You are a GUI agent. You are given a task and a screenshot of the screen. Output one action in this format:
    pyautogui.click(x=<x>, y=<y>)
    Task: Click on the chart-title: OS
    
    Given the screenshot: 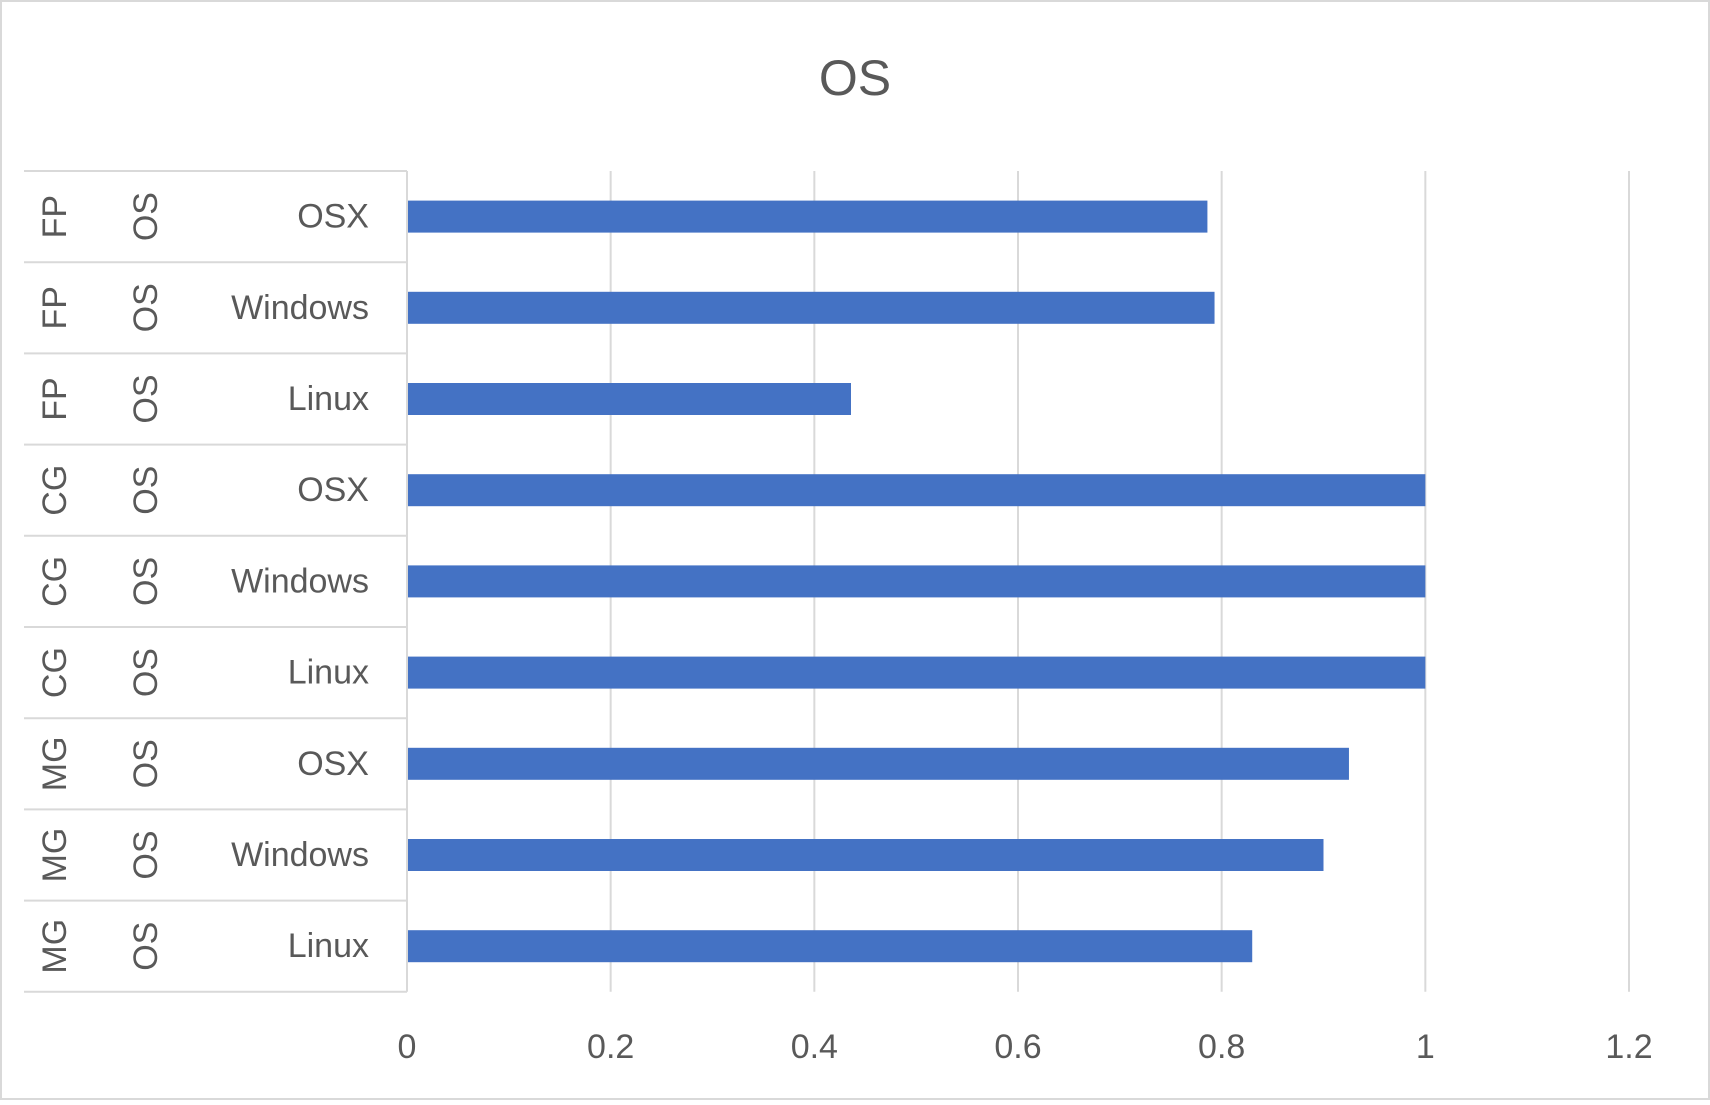 What is the action you would take?
    pyautogui.click(x=855, y=78)
    